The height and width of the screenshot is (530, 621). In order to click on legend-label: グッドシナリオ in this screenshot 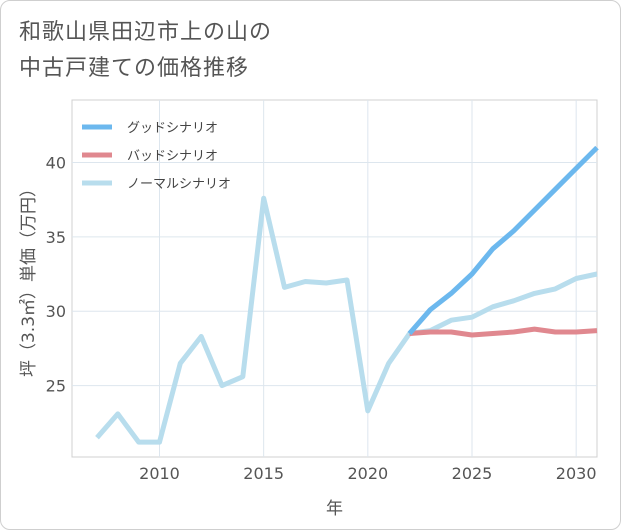, I will do `click(172, 128)`.